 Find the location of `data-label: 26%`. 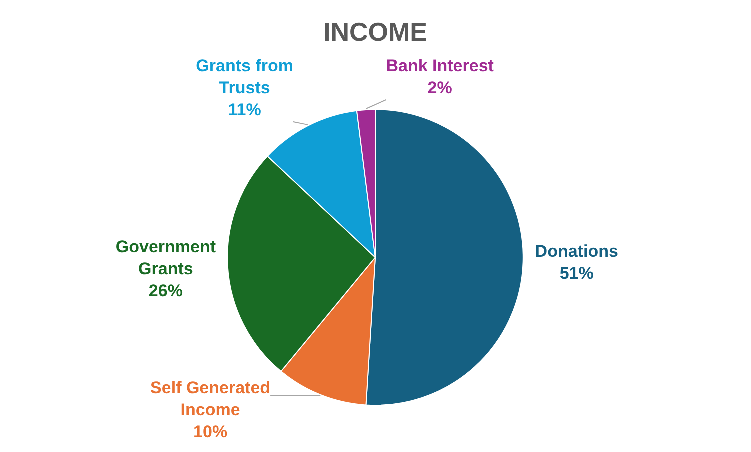

data-label: 26% is located at coordinates (165, 290).